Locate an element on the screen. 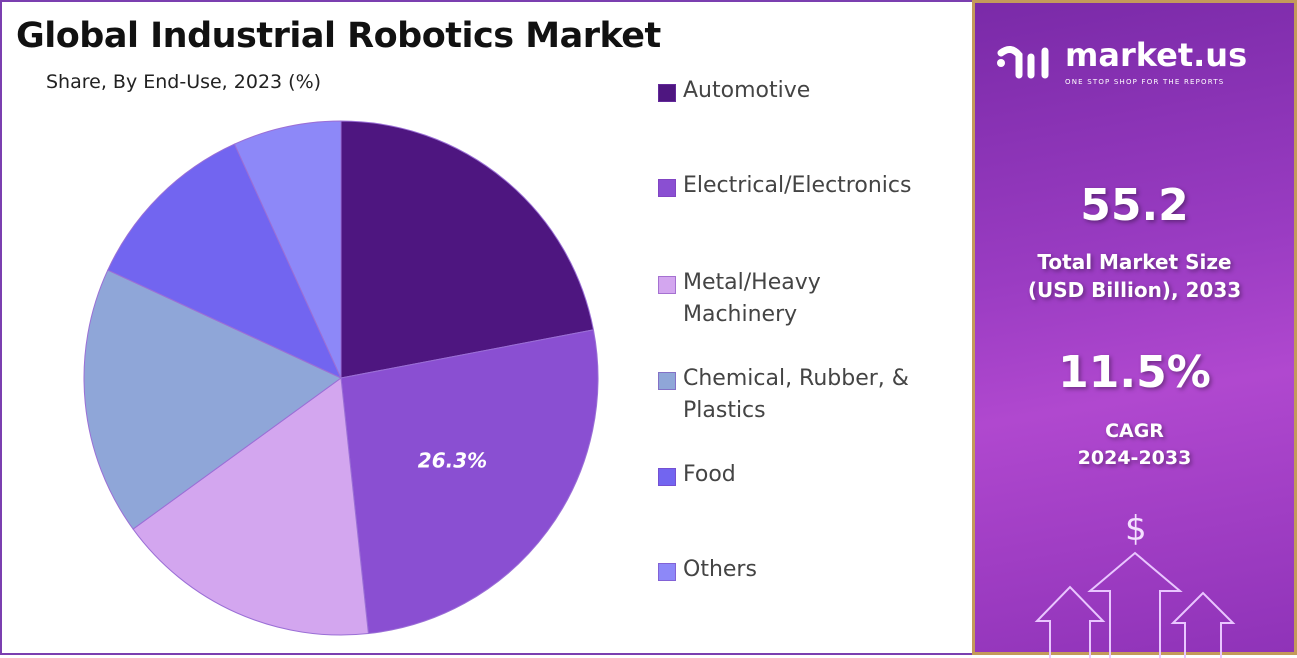 This screenshot has width=1297, height=658. chart-subtitle: Share, By End-Use, 2023 (%) is located at coordinates (184, 82).